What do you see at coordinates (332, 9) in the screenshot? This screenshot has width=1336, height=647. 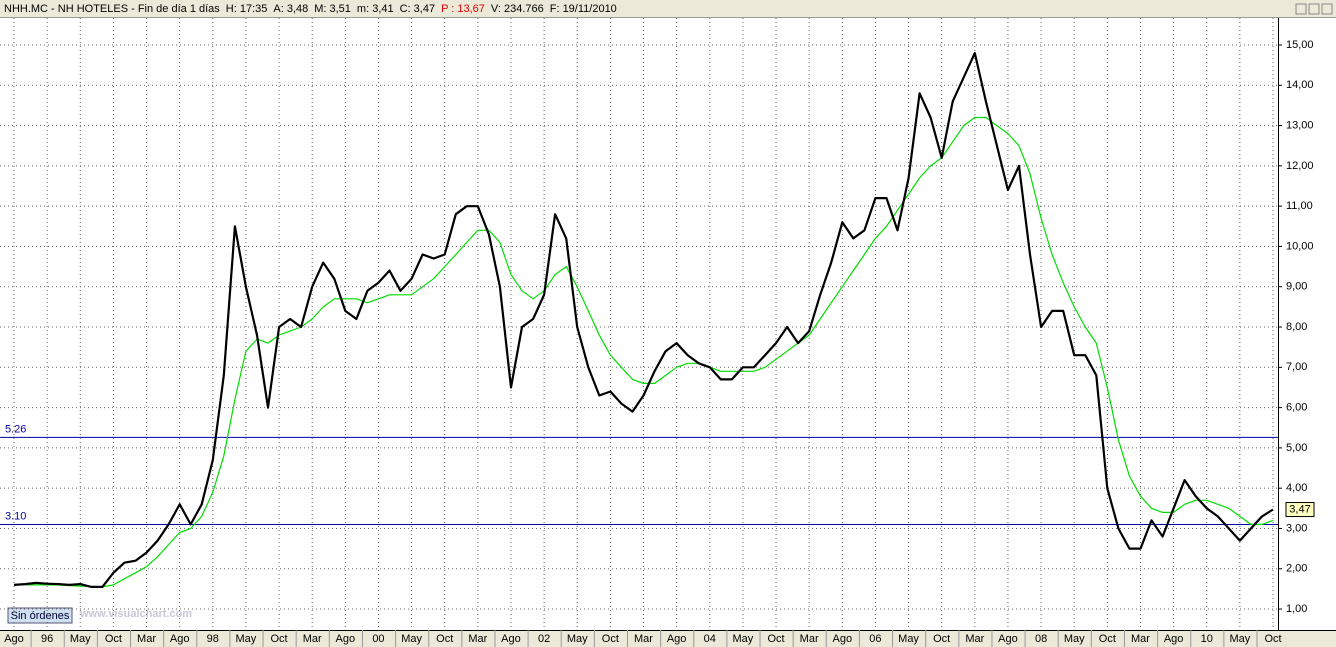 I see `header-text: M: 3,51` at bounding box center [332, 9].